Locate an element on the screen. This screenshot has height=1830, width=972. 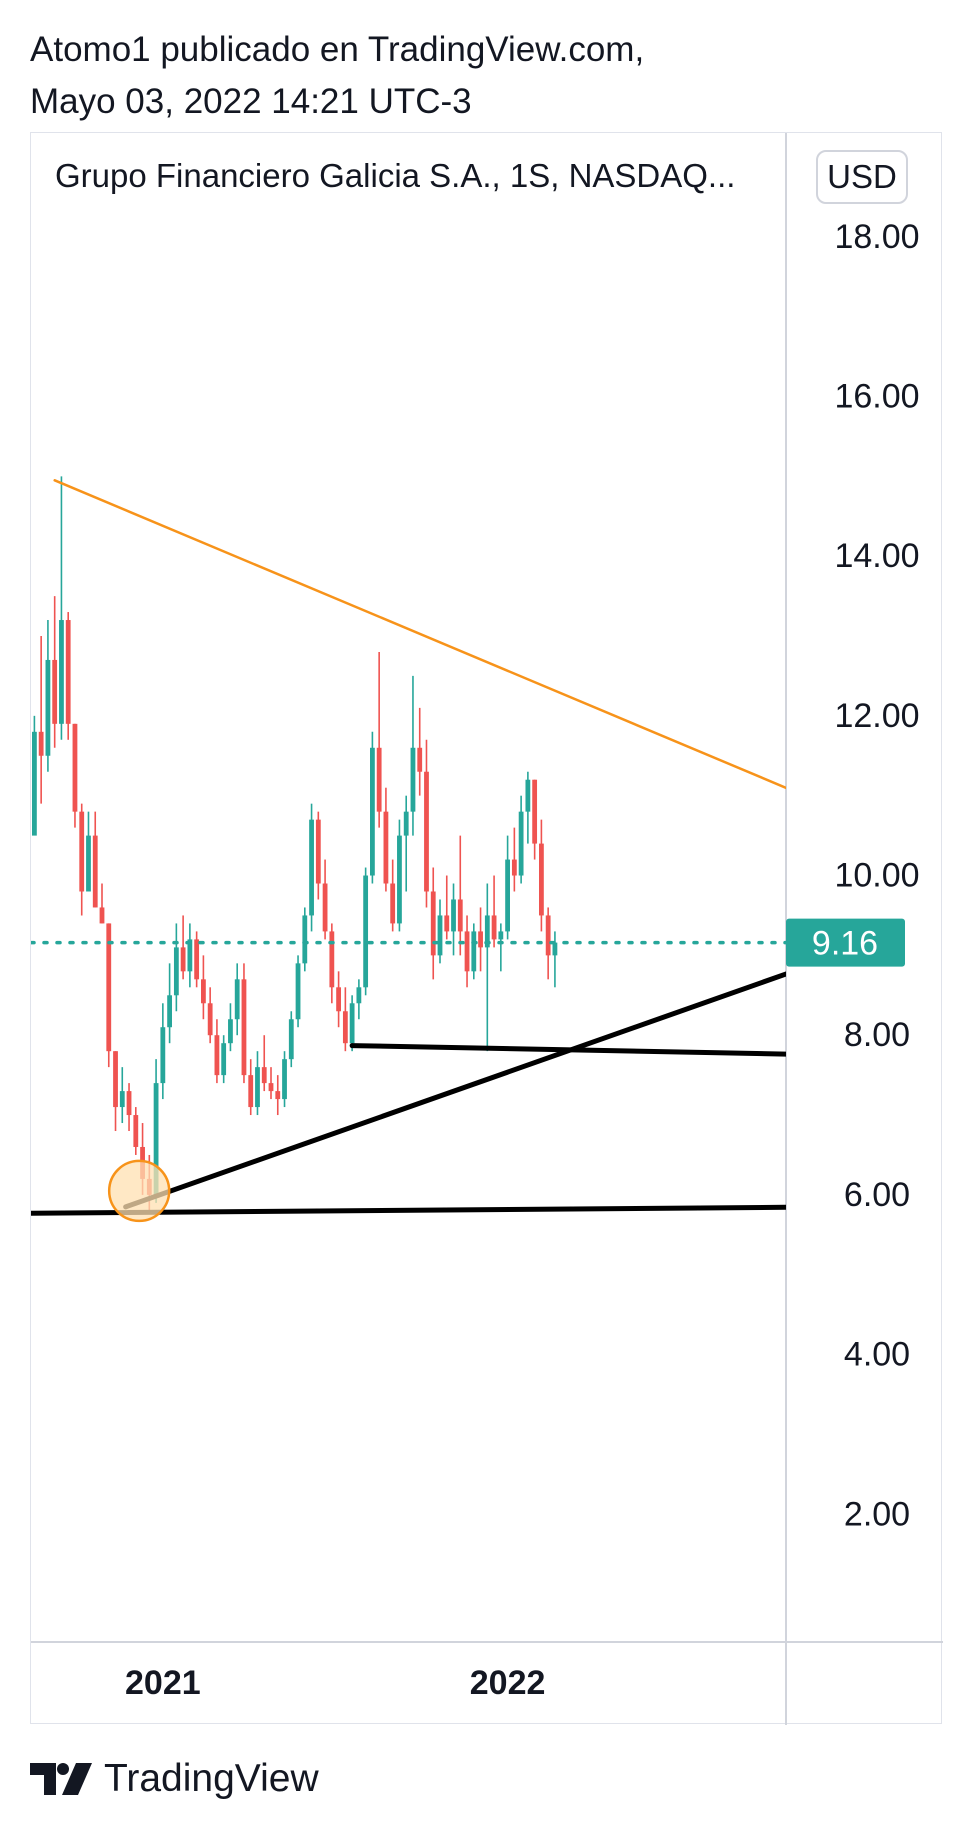
highlight-circle is located at coordinates (139, 1191).